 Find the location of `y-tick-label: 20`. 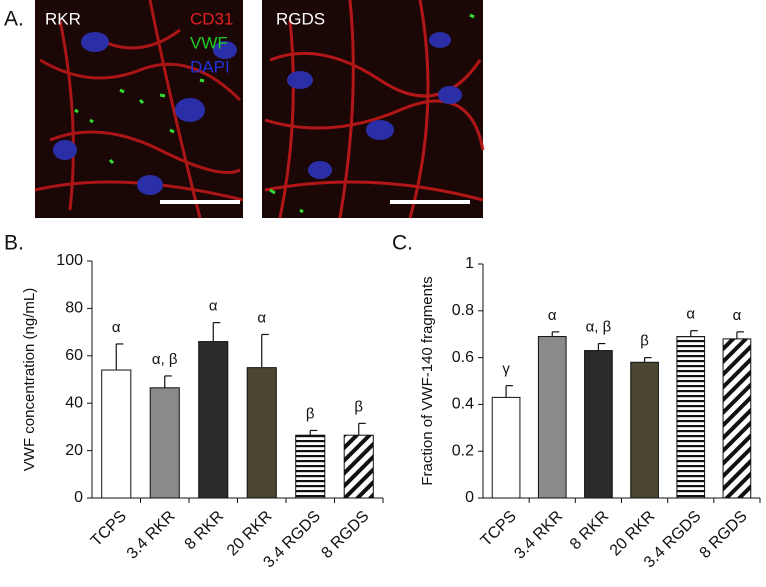

y-tick-label: 20 is located at coordinates (74, 450).